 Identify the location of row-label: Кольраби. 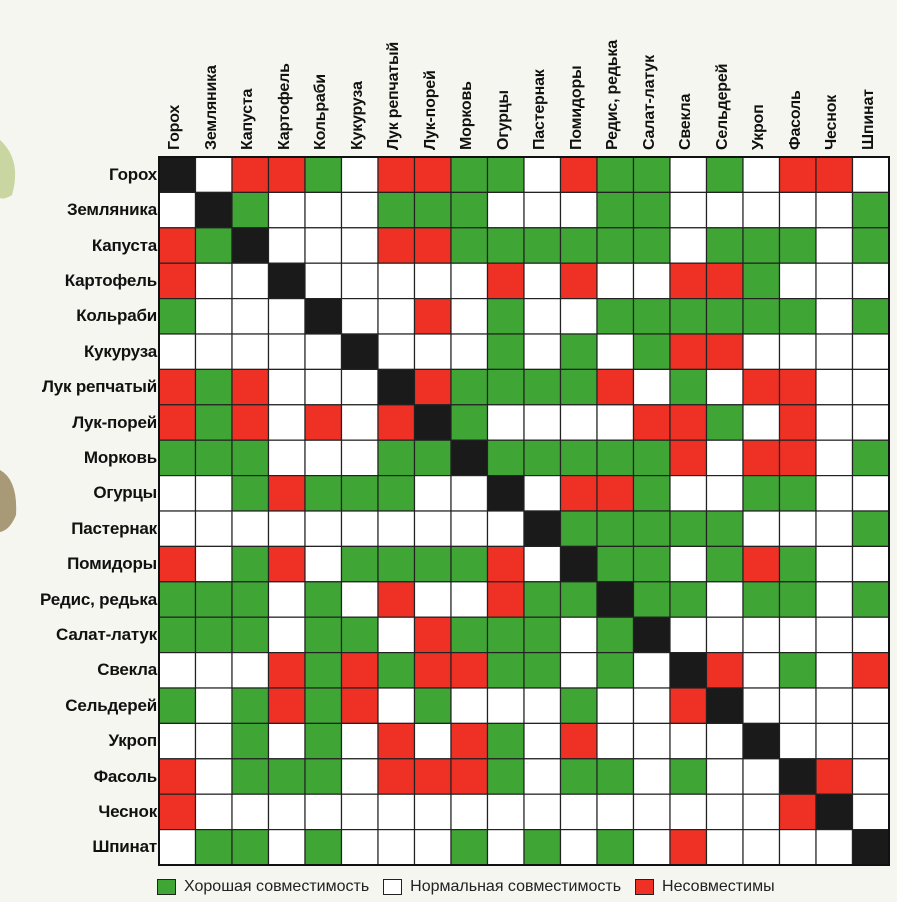
(116, 316).